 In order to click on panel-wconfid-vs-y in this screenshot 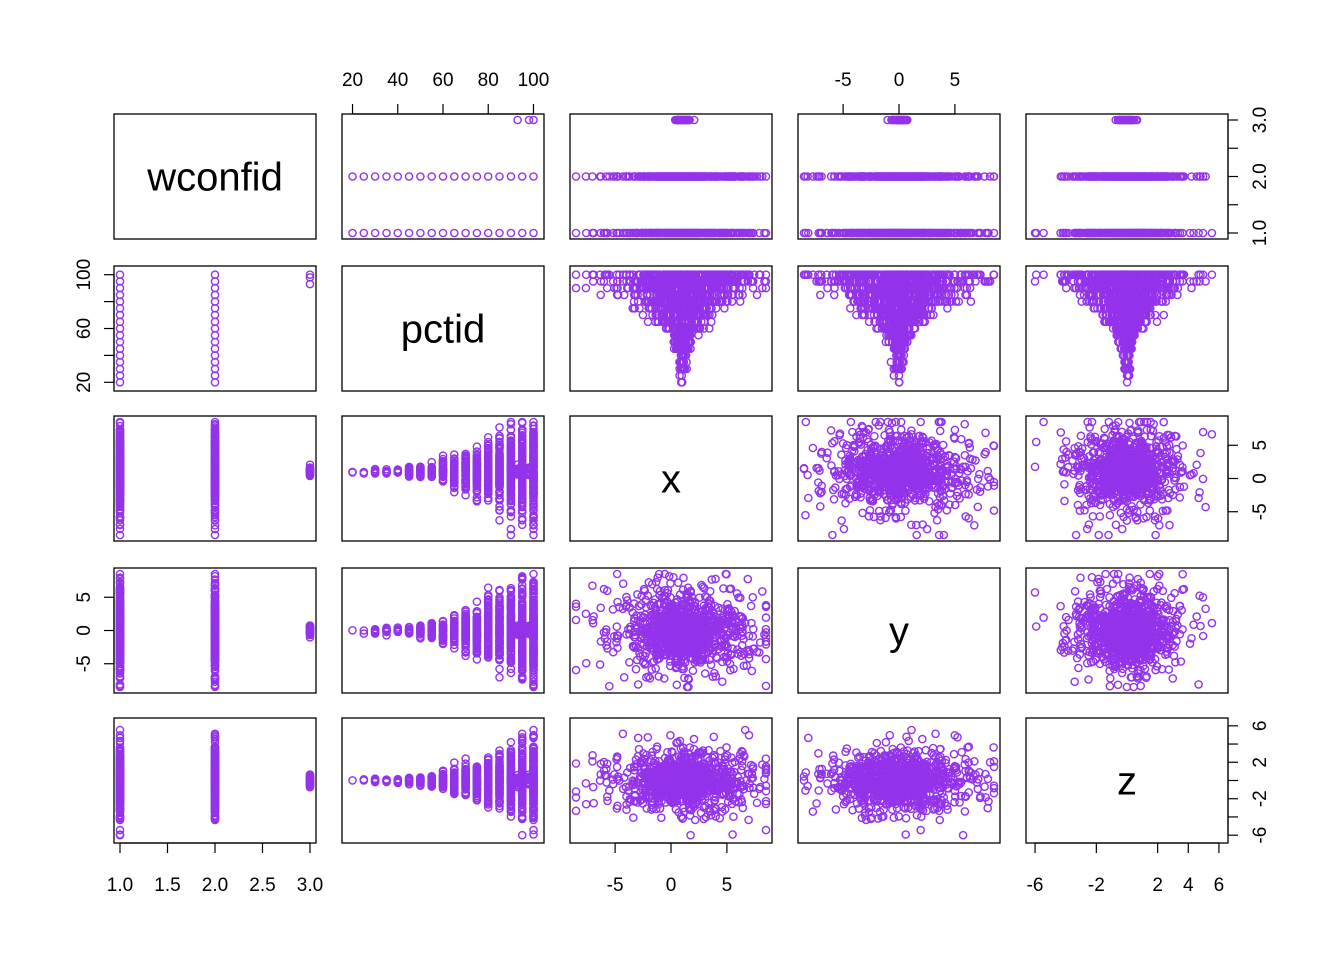, I will do `click(899, 176)`.